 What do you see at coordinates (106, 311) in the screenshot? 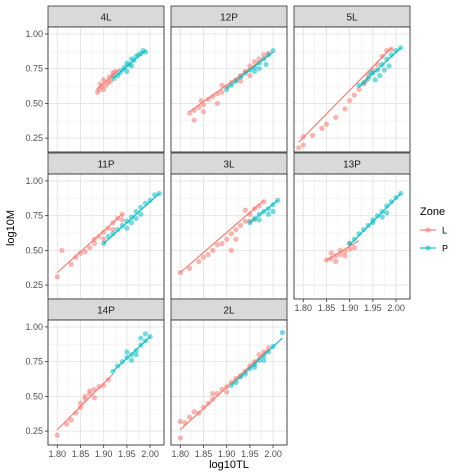
I see `facet-strip-label: 14P` at bounding box center [106, 311].